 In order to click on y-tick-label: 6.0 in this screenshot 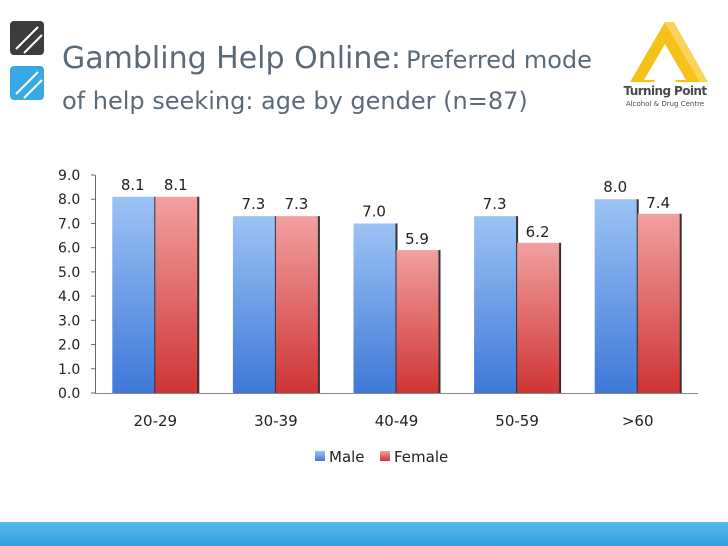, I will do `click(69, 249)`.